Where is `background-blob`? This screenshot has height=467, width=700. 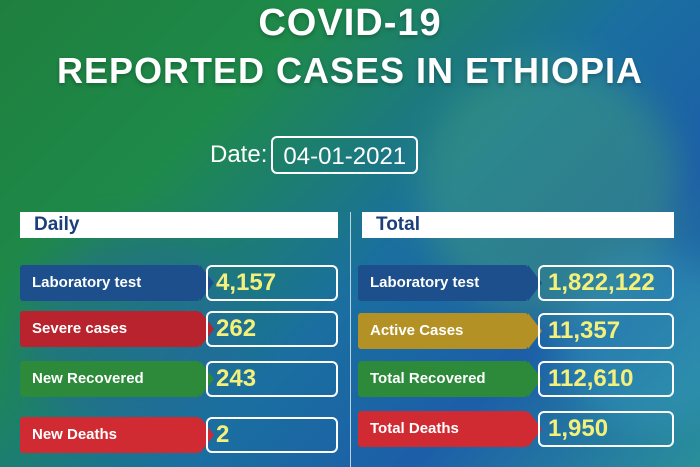
background-blob is located at coordinates (630, 340).